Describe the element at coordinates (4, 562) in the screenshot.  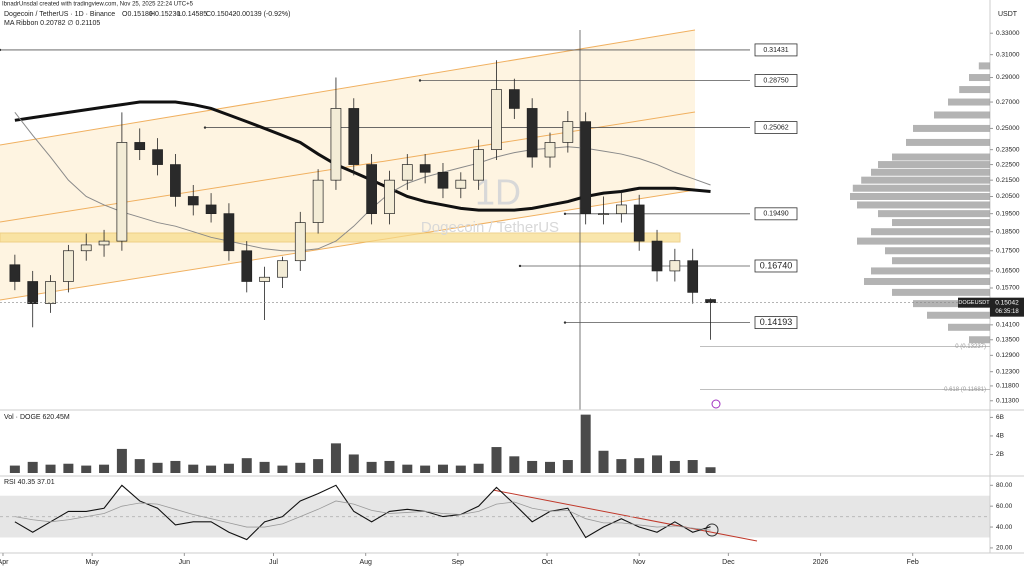
I see `x-tick-label: Apr` at that location.